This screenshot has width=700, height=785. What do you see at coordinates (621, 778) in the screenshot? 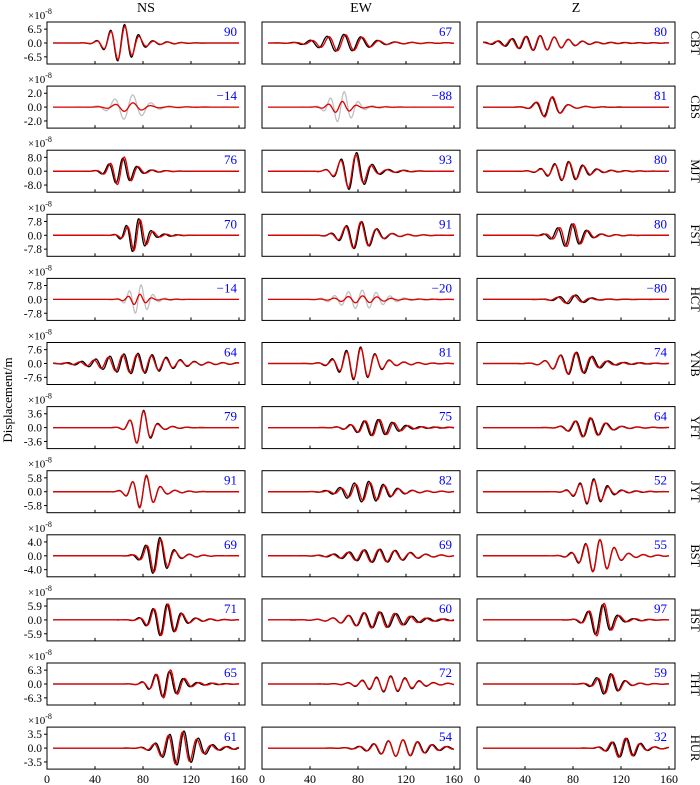
I see `x-tick-label: 120` at bounding box center [621, 778].